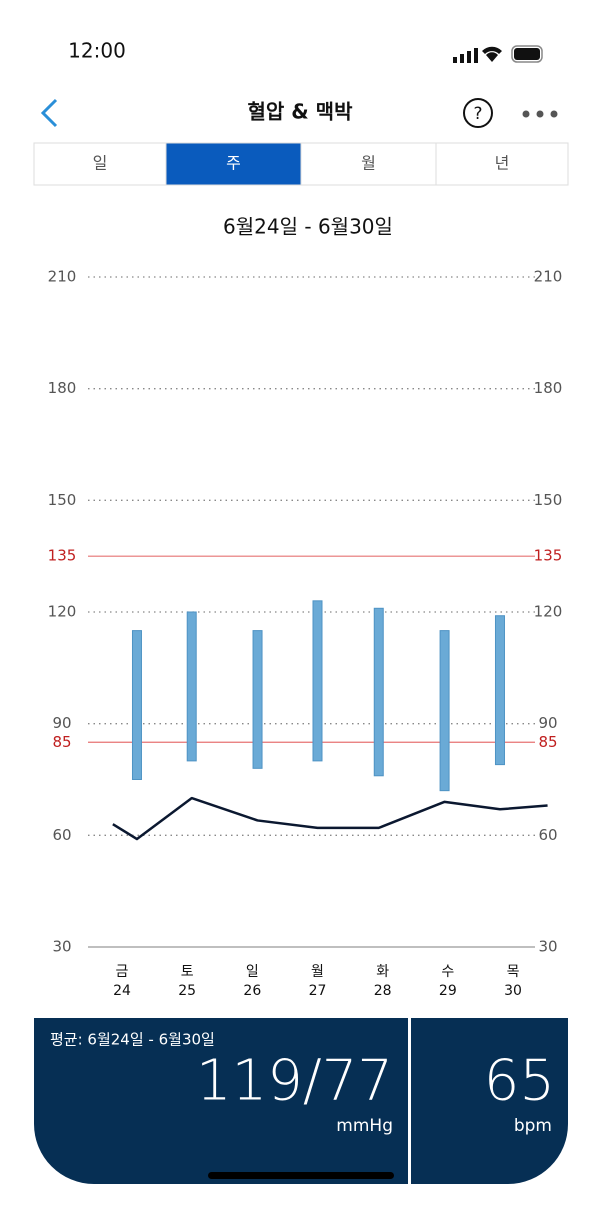  I want to click on back-button, so click(49, 113).